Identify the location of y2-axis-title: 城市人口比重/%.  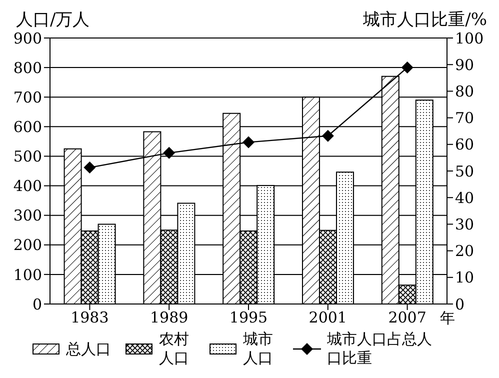
(425, 19).